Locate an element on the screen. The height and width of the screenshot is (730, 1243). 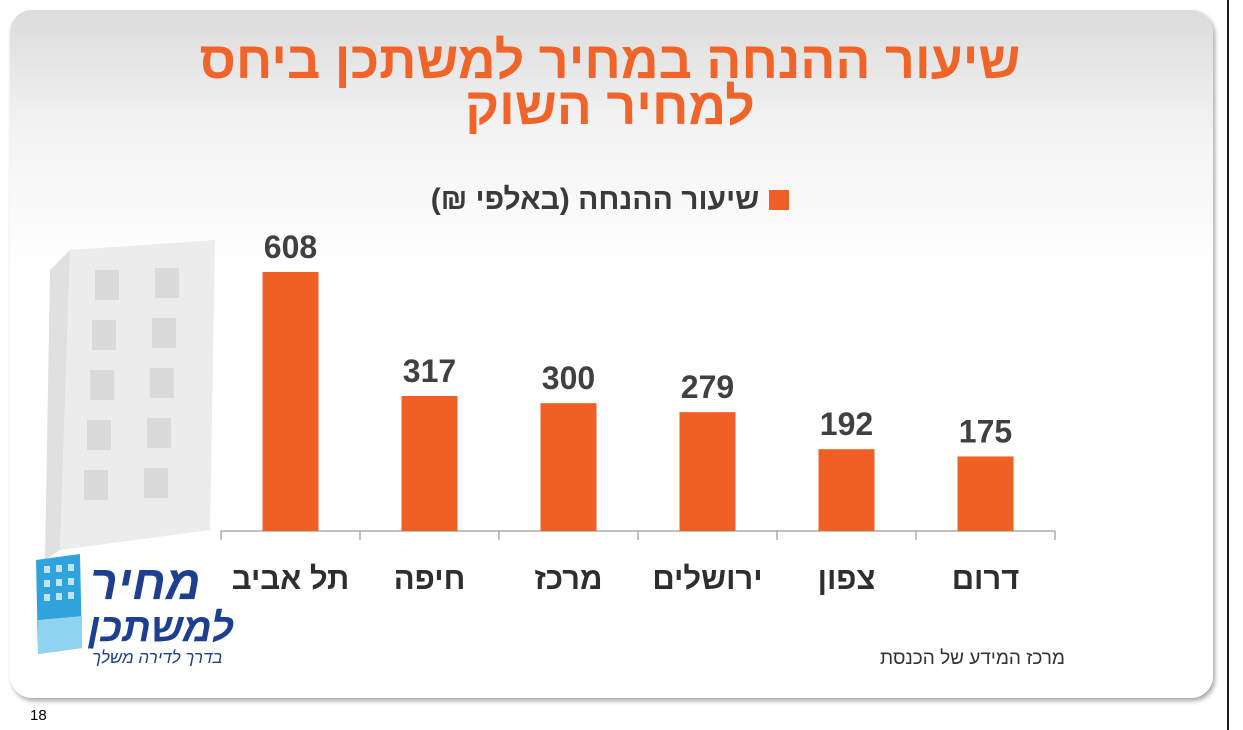
building-watermark-icon is located at coordinates (130, 400).